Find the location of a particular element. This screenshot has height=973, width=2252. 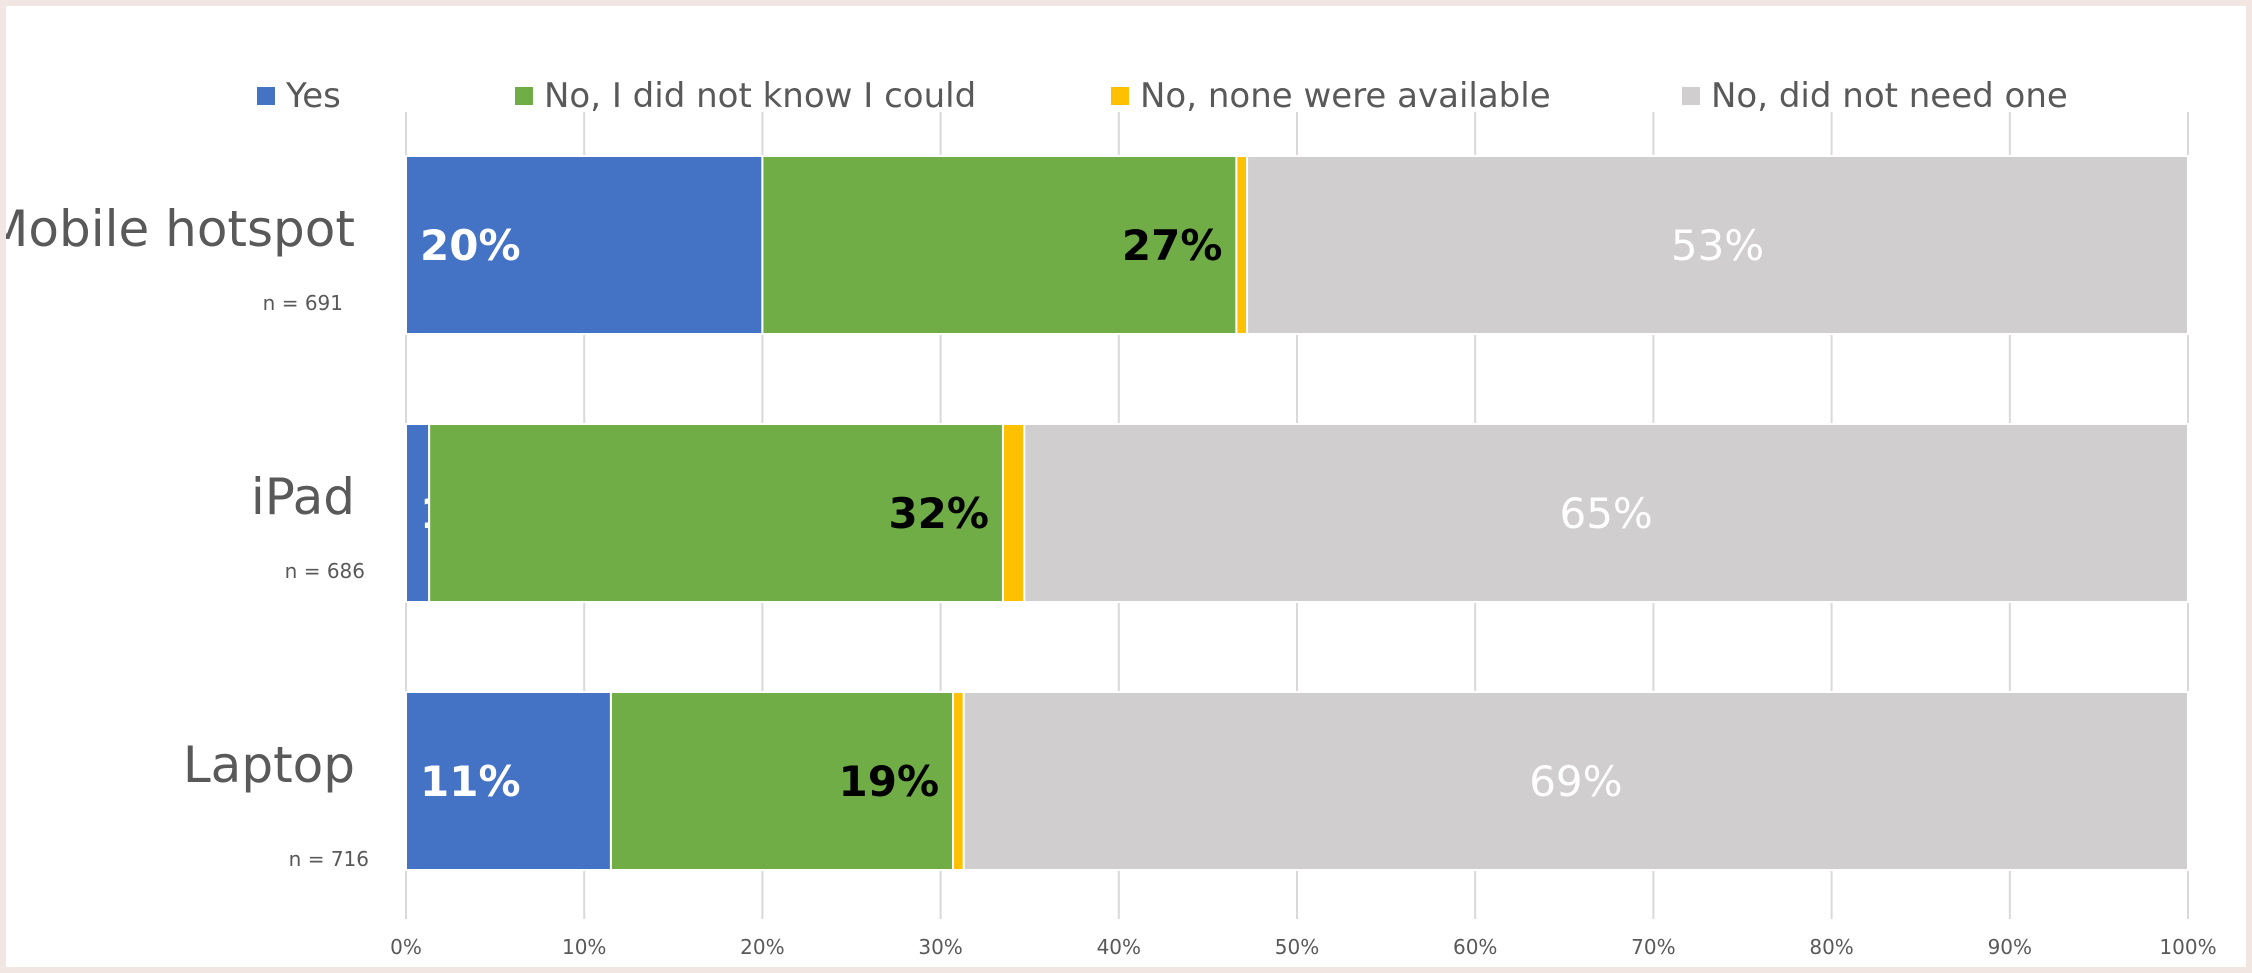

x-tick-label: 80% is located at coordinates (1831, 947).